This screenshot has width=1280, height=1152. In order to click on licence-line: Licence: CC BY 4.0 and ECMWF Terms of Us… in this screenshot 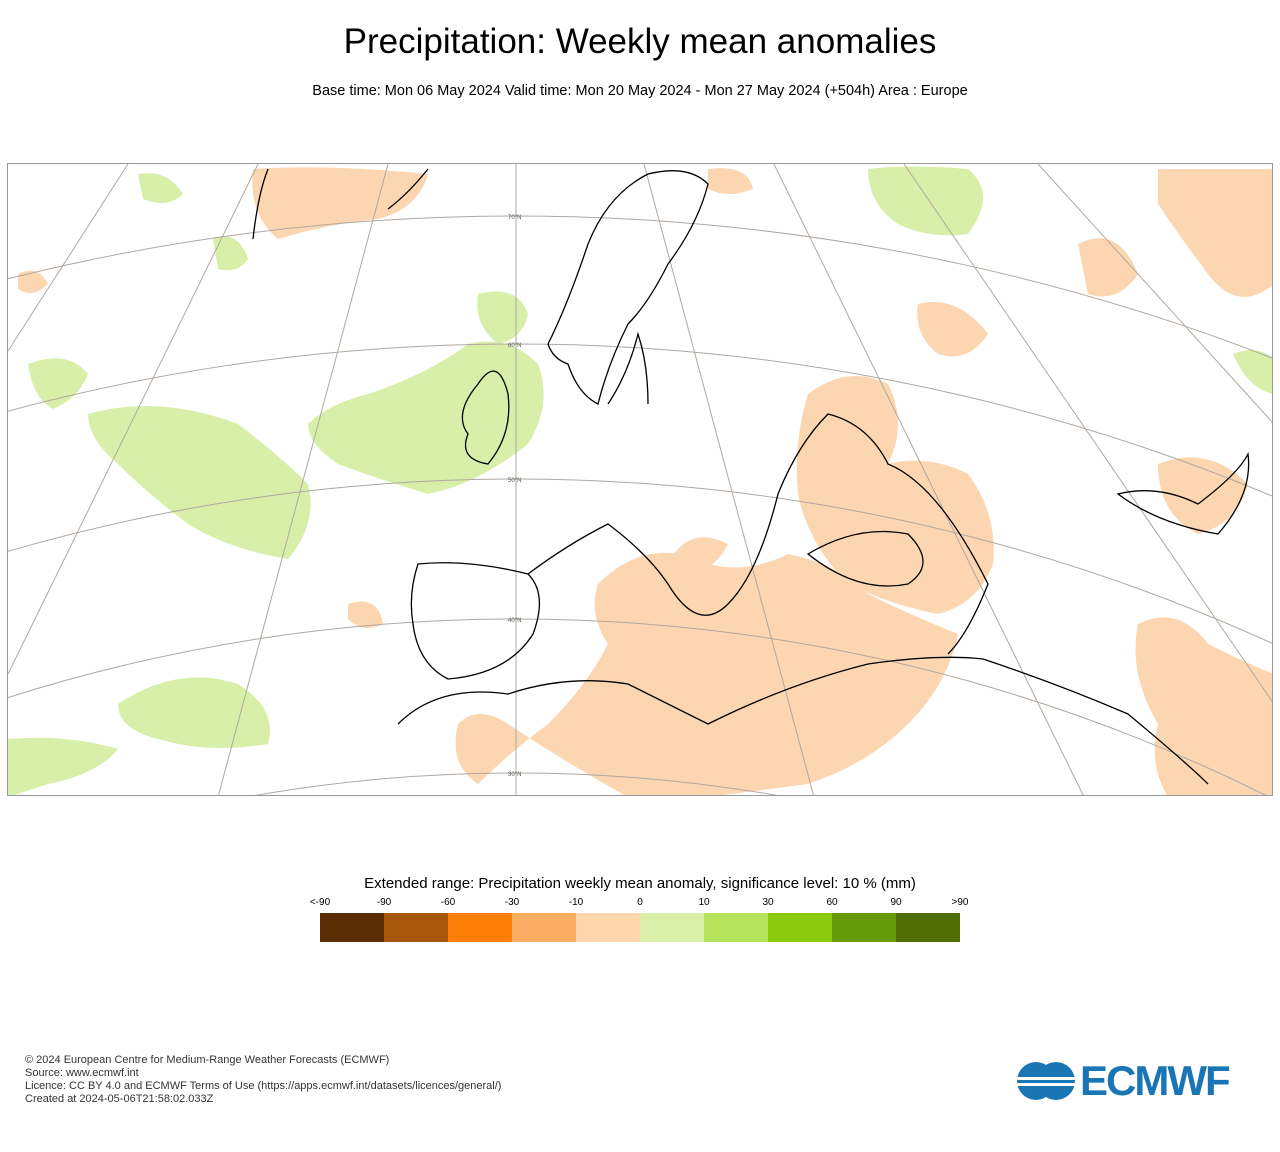, I will do `click(263, 1086)`.